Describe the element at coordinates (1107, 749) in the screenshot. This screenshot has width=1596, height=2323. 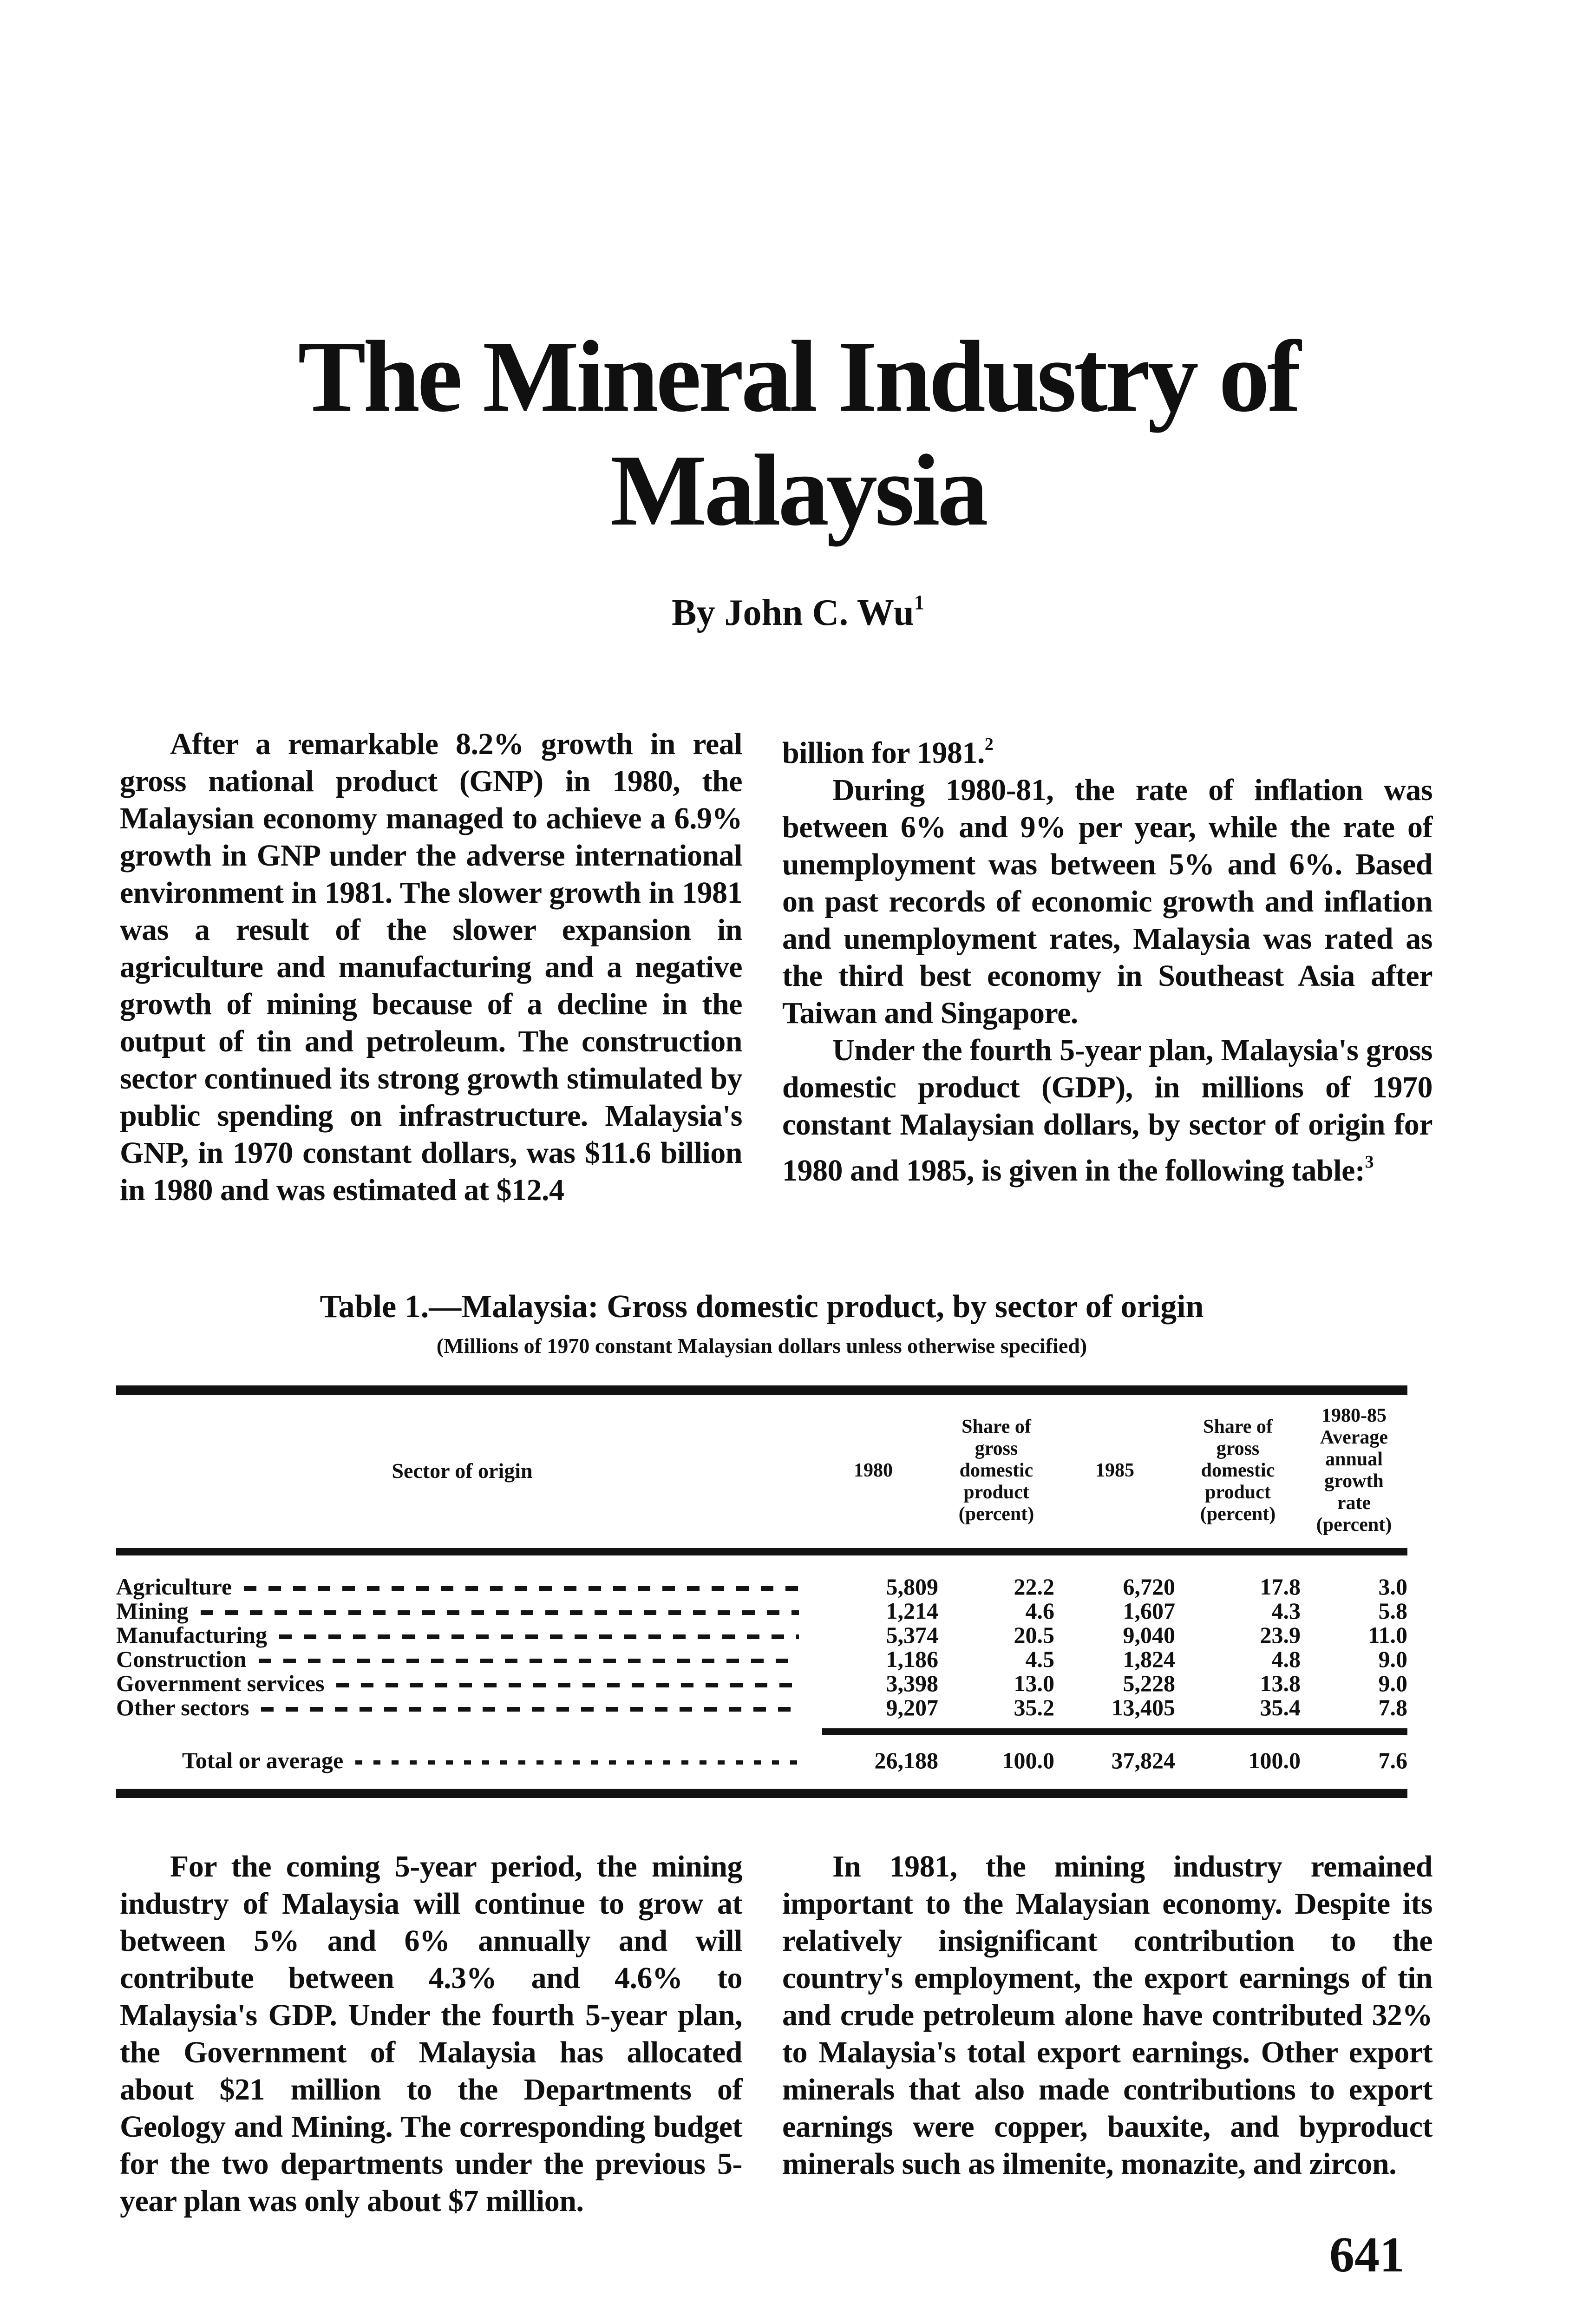
I see `paragraph-gnp-growth-continuation: billion for 1981.2` at that location.